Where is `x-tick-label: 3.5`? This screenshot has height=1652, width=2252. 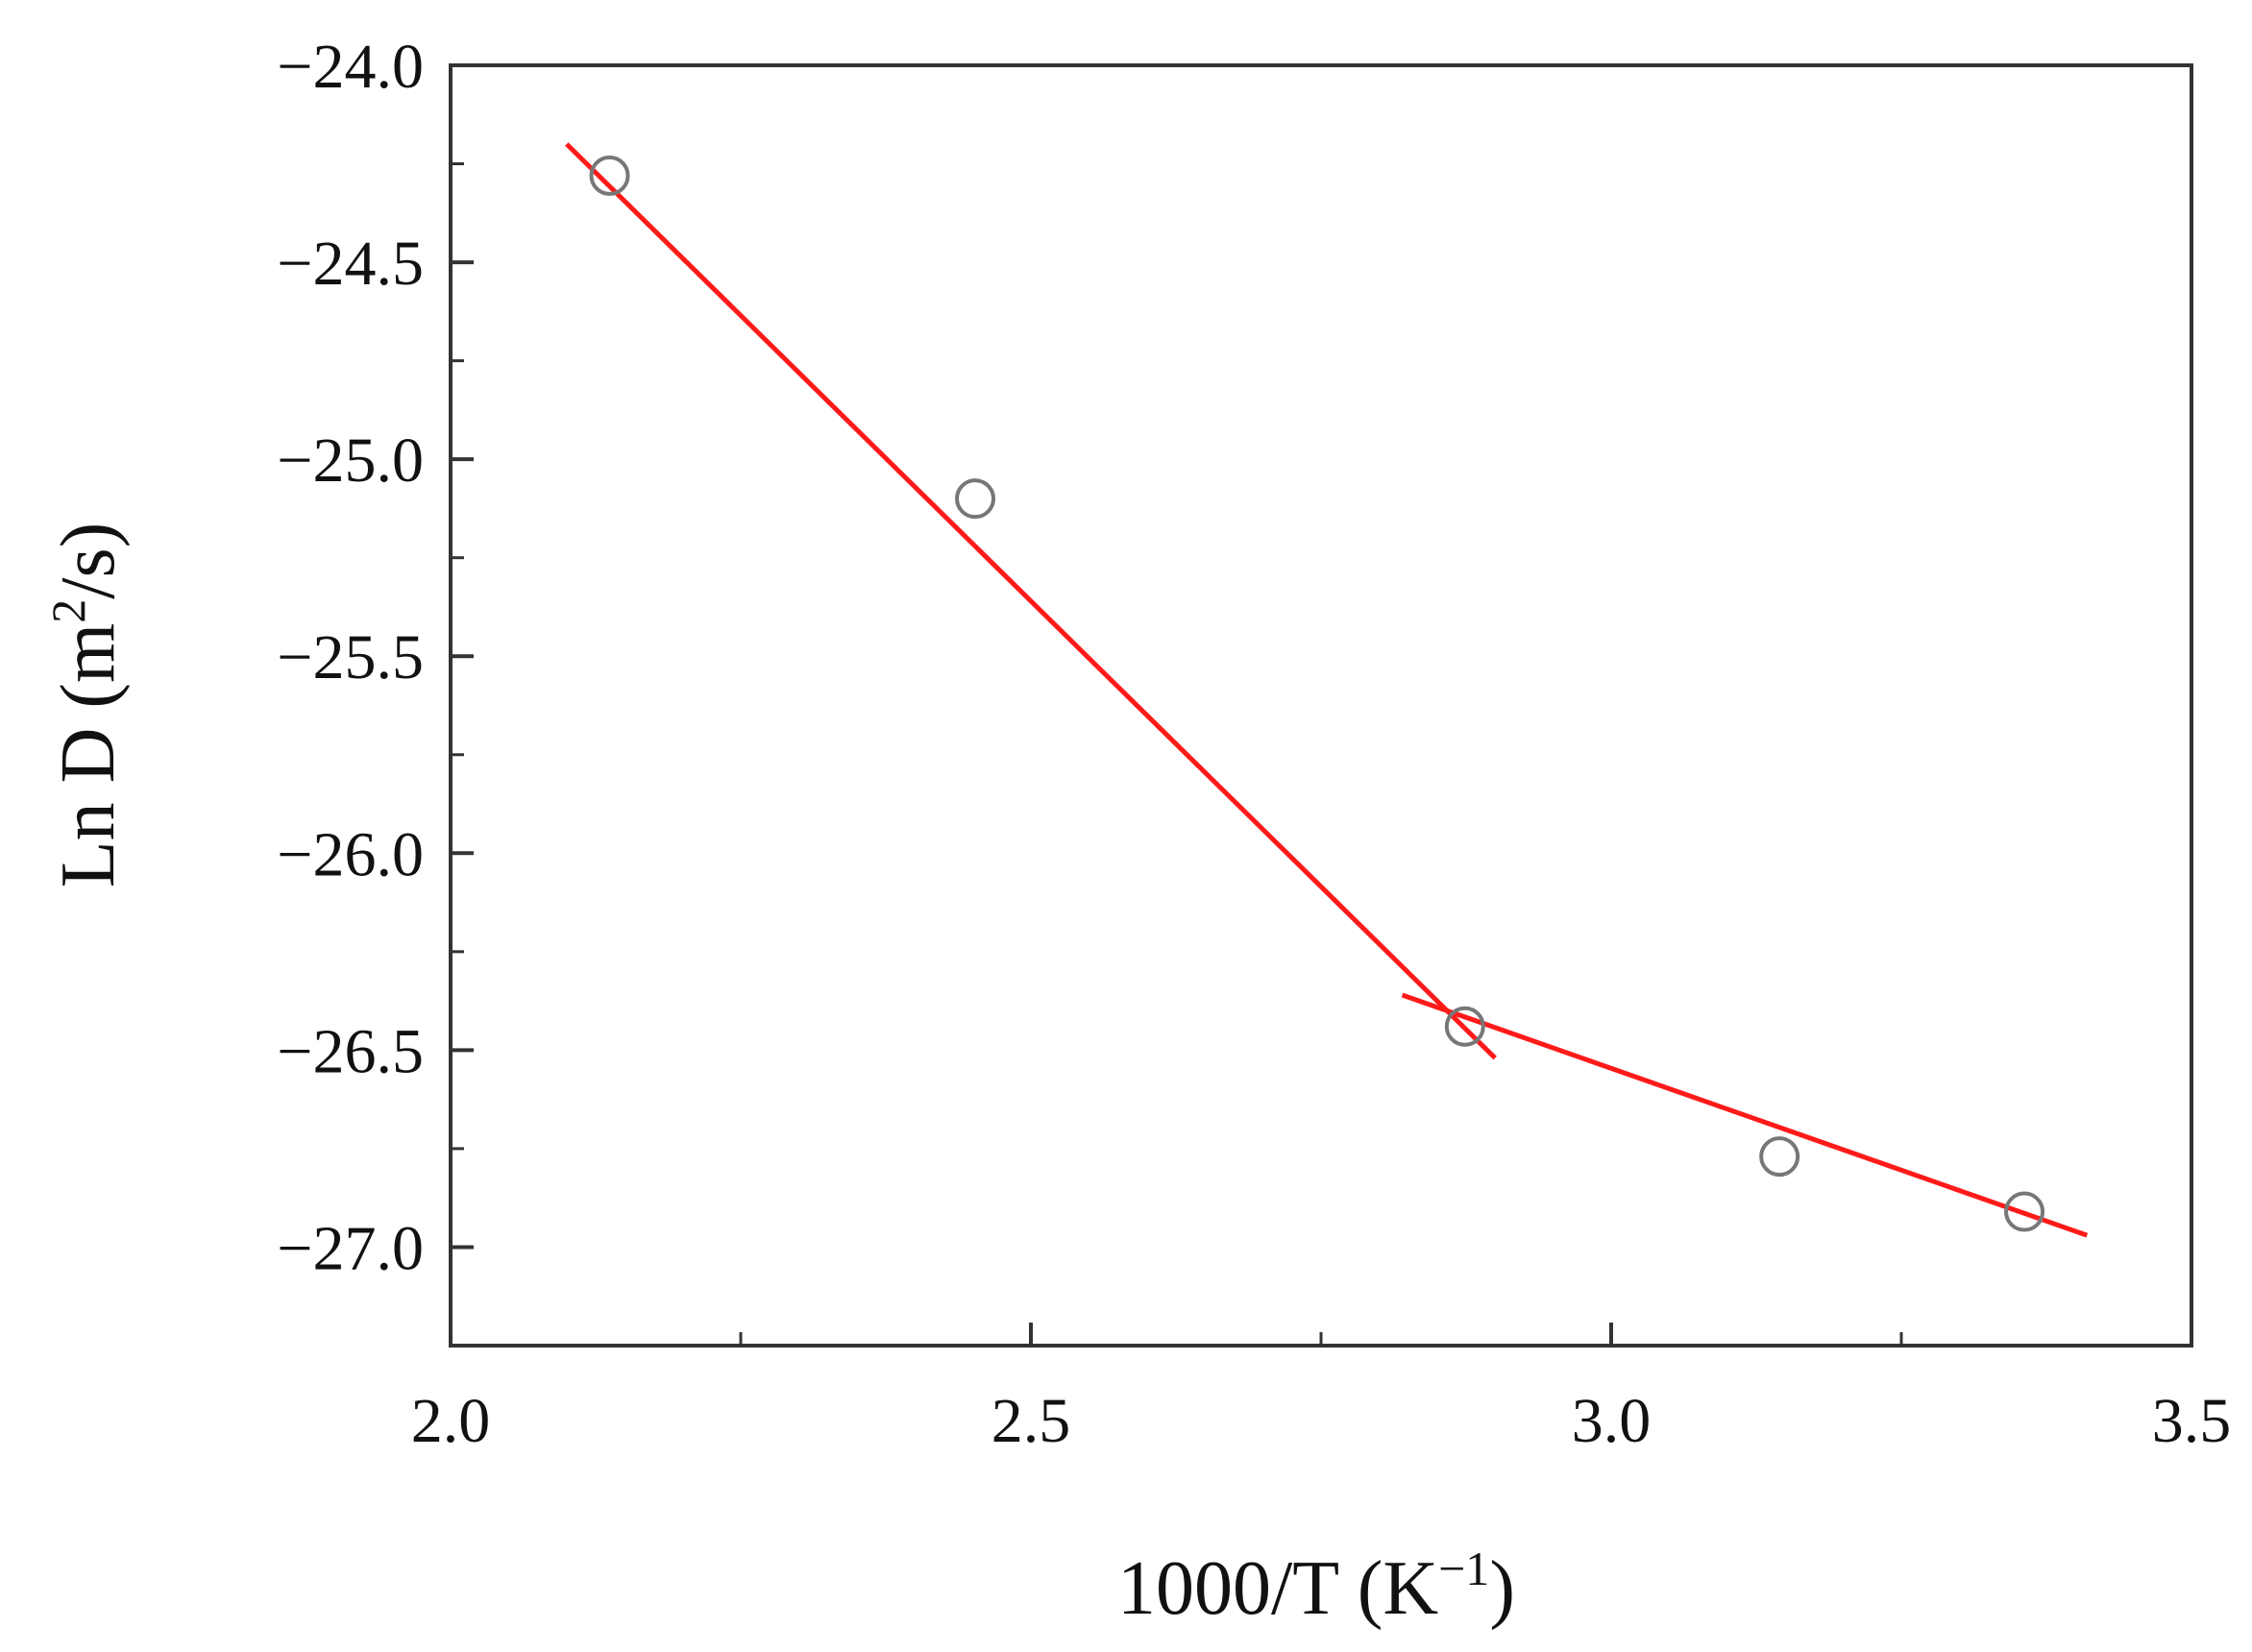 x-tick-label: 3.5 is located at coordinates (2192, 1421).